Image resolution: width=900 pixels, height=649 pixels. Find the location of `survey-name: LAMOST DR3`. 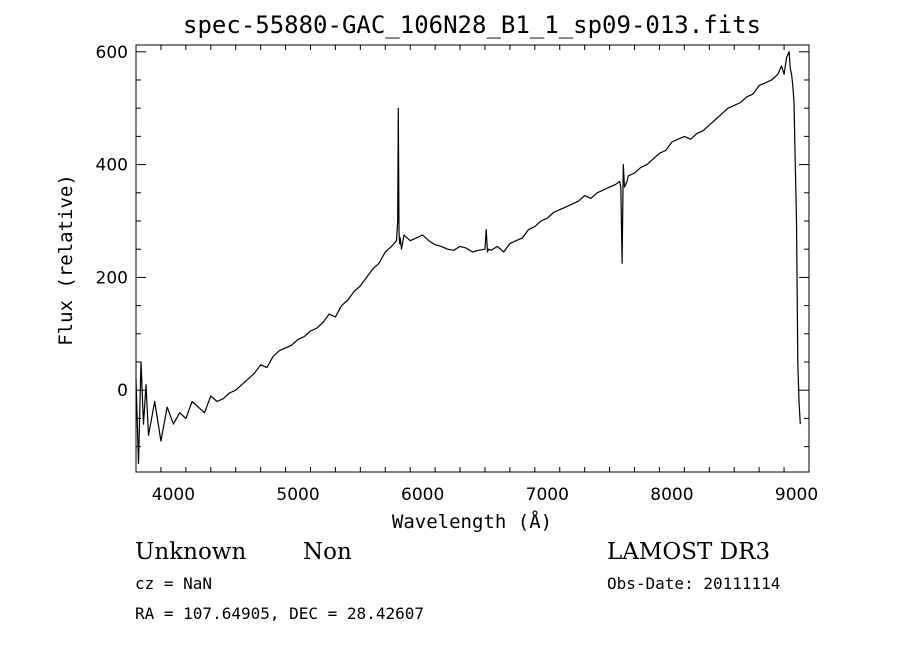

survey-name: LAMOST DR3 is located at coordinates (688, 552).